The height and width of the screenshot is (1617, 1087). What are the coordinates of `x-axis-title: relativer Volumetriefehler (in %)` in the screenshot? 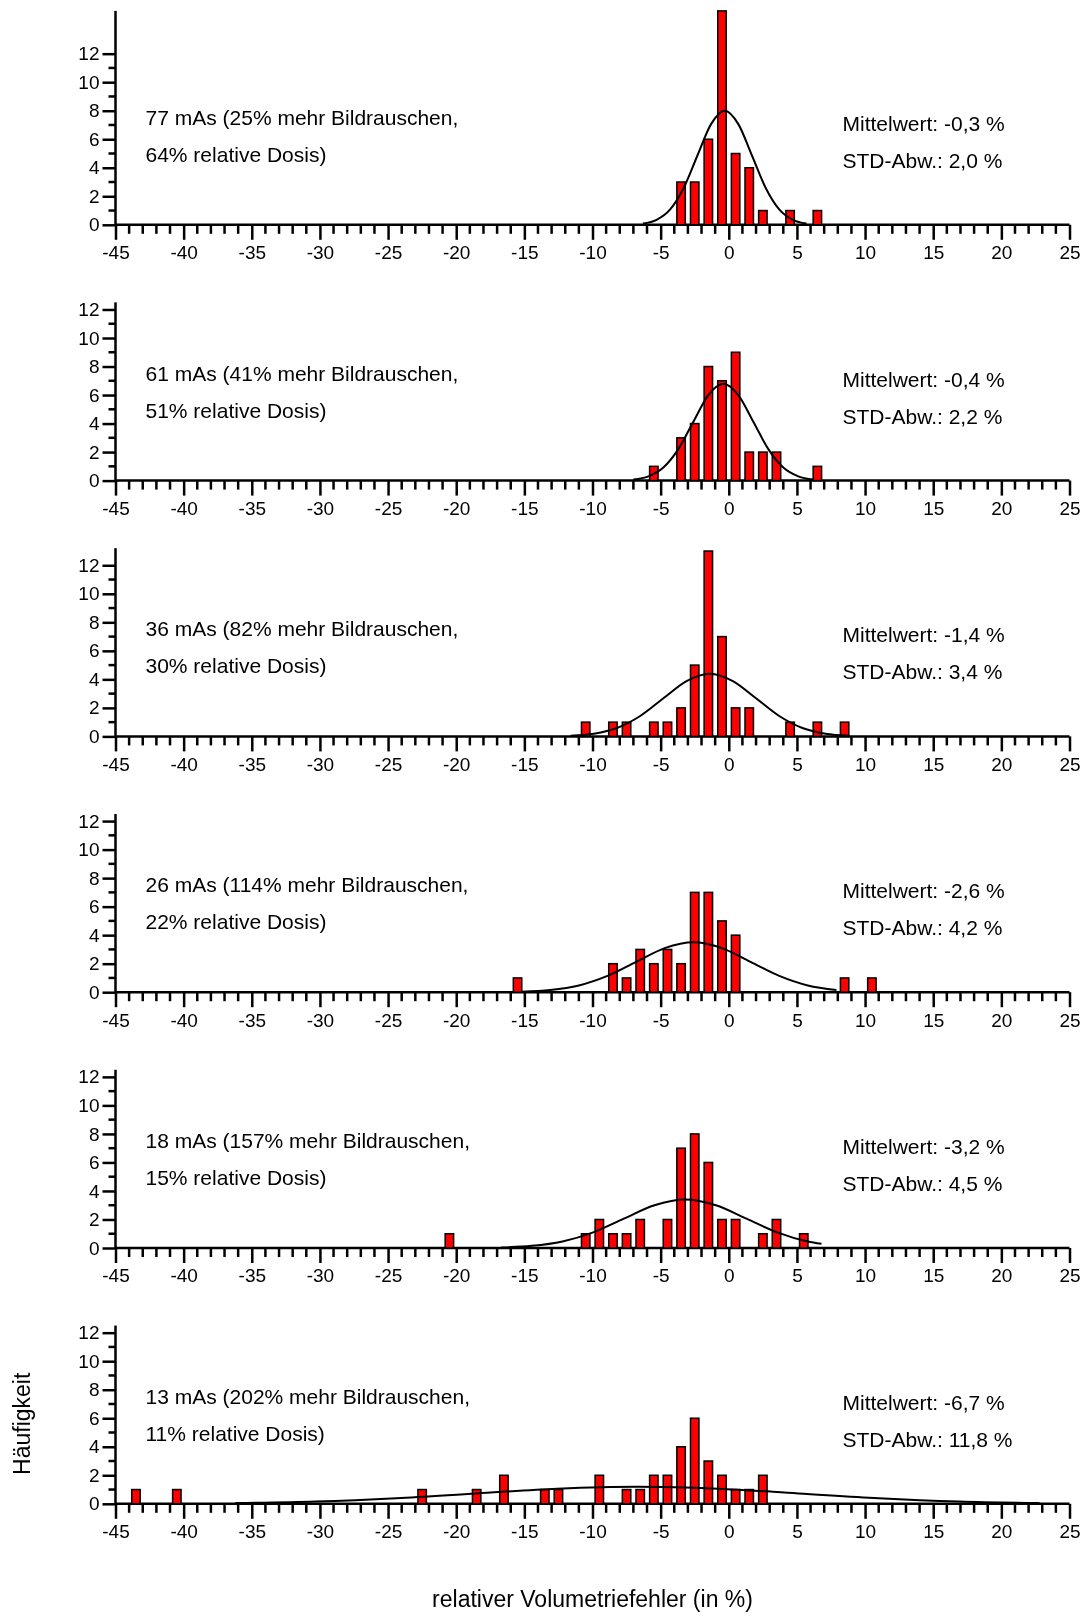 It's located at (592, 1598).